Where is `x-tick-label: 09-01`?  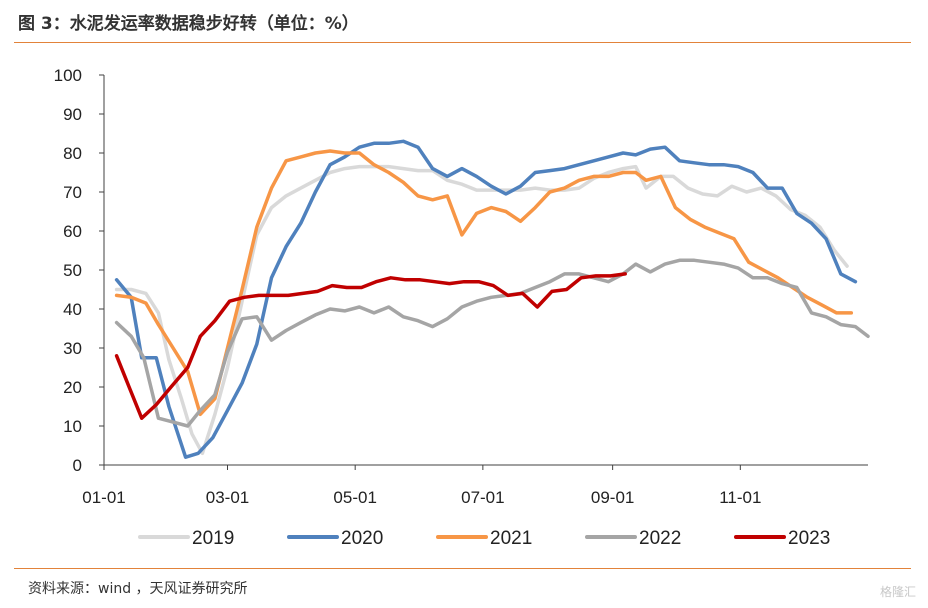 x-tick-label: 09-01 is located at coordinates (612, 497).